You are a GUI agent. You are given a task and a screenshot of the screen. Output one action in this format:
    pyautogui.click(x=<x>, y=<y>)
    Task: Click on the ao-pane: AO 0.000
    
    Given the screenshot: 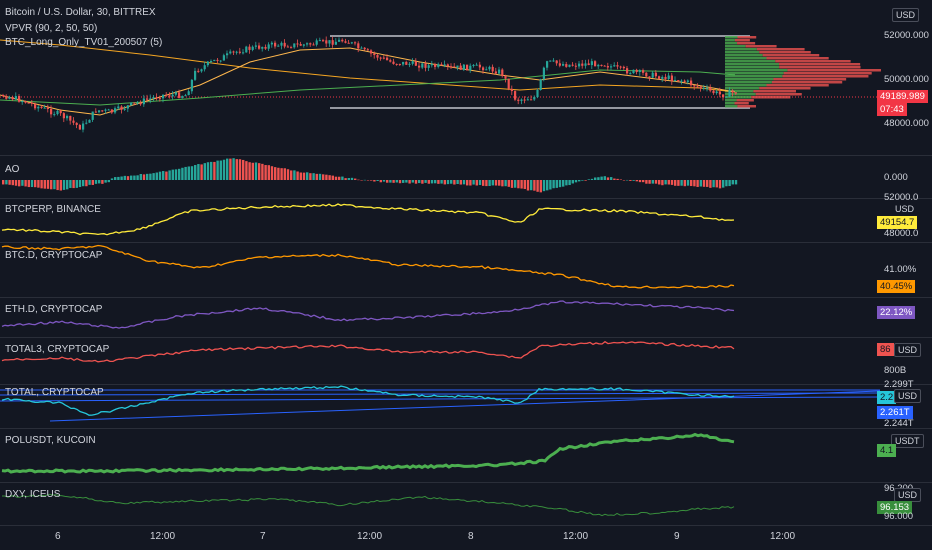 What is the action you would take?
    pyautogui.click(x=466, y=177)
    